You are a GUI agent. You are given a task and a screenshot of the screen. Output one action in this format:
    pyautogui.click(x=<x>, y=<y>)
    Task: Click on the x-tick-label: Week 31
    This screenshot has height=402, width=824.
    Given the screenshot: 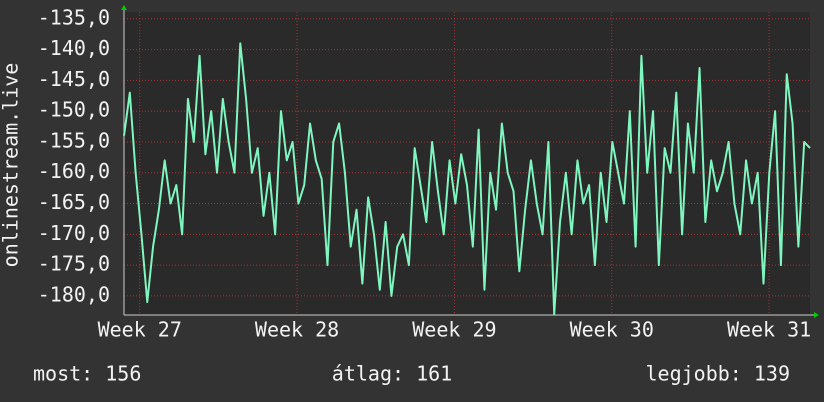 What is the action you would take?
    pyautogui.click(x=769, y=330)
    